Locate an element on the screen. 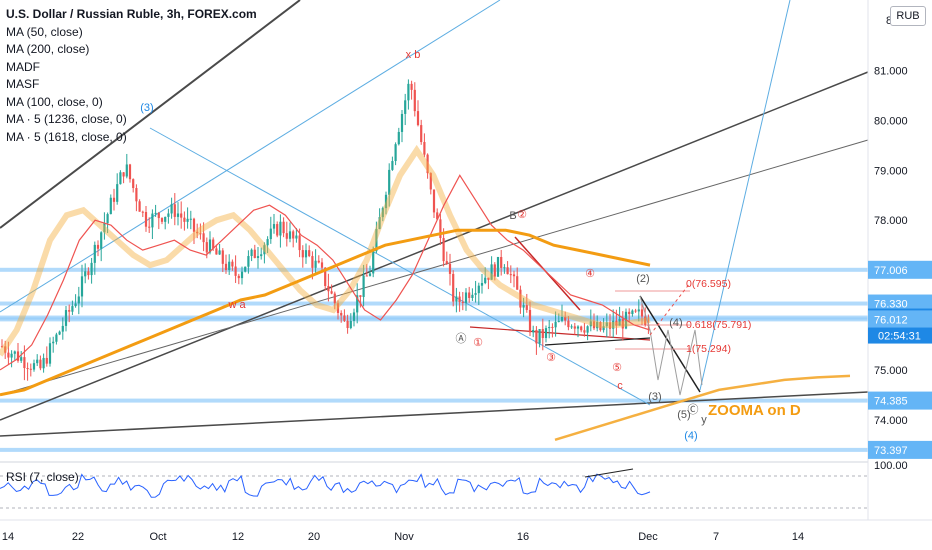 Image resolution: width=932 pixels, height=550 pixels. legend-item: MA · 5 (1618, close, 0) is located at coordinates (66, 136).